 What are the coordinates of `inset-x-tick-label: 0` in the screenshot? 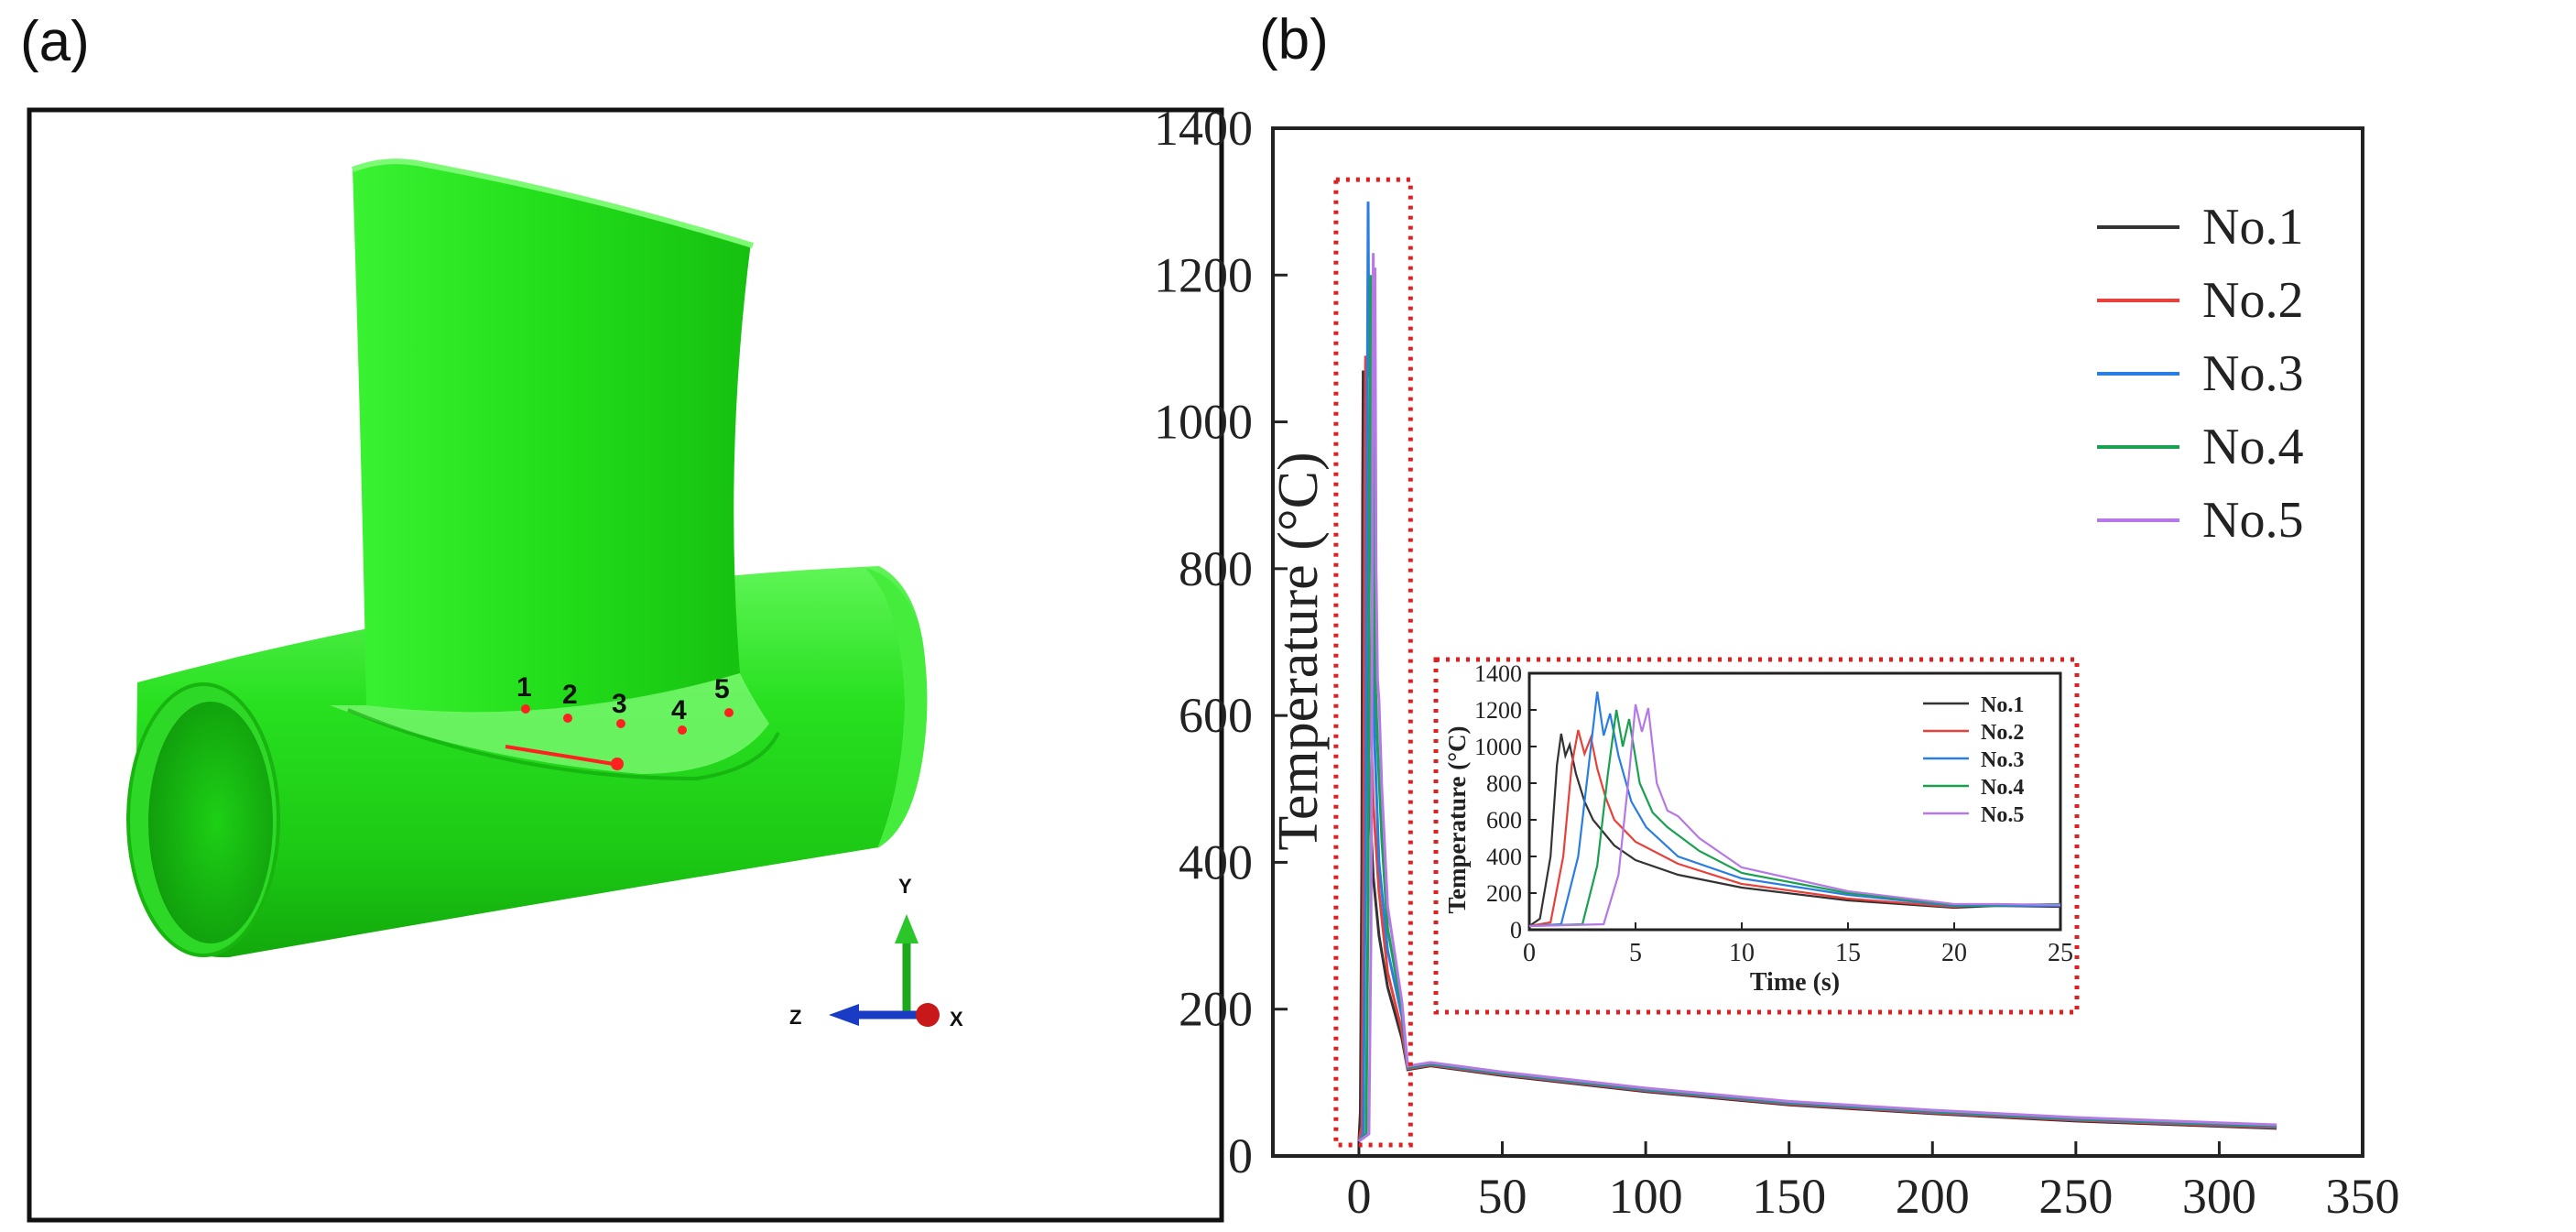 It's located at (1529, 953).